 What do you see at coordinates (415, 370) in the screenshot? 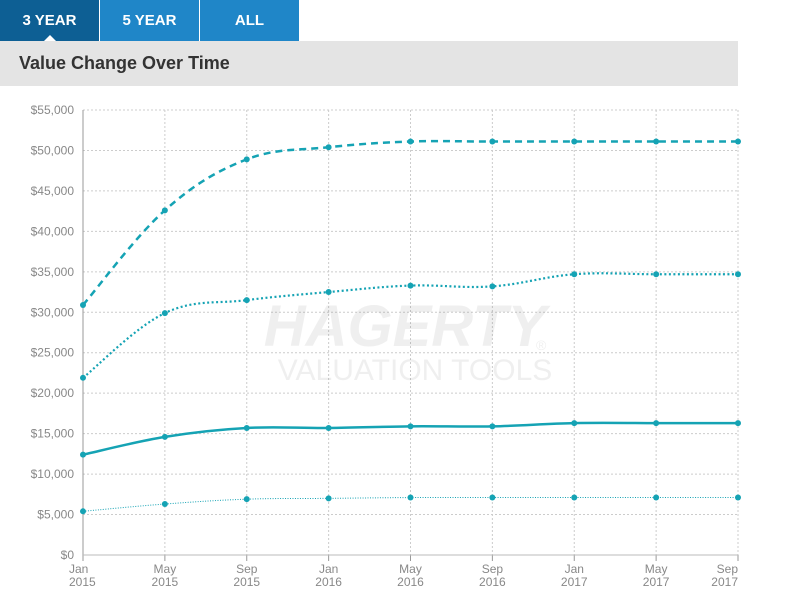
I see `watermark-tagline: VALUATION TOOLS` at bounding box center [415, 370].